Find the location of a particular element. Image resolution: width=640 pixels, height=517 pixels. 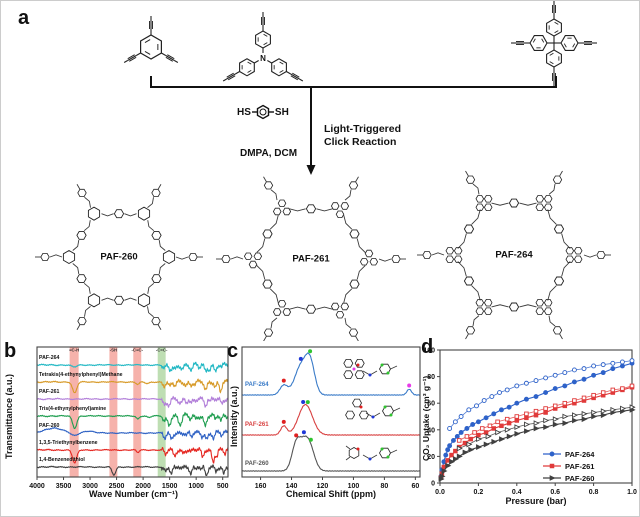

ftir-y-axis-label: Transmittance (a.u.) is located at coordinates (9, 416).